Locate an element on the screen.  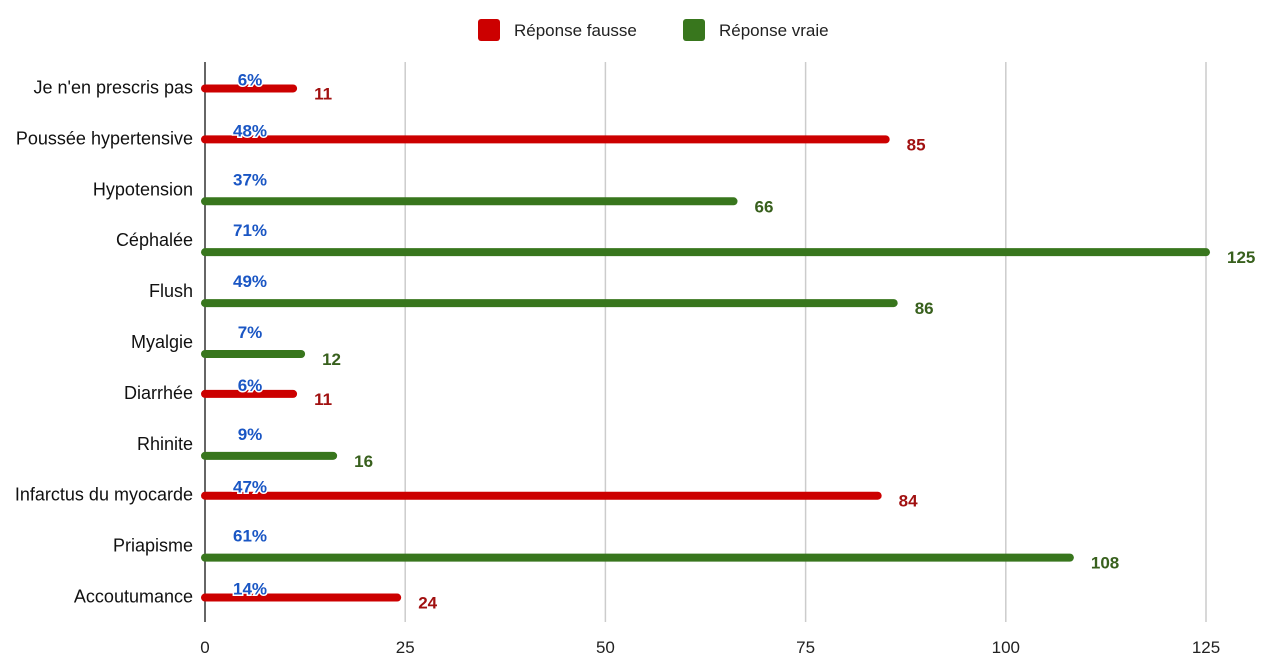
percent-label: 37% is located at coordinates (250, 179).